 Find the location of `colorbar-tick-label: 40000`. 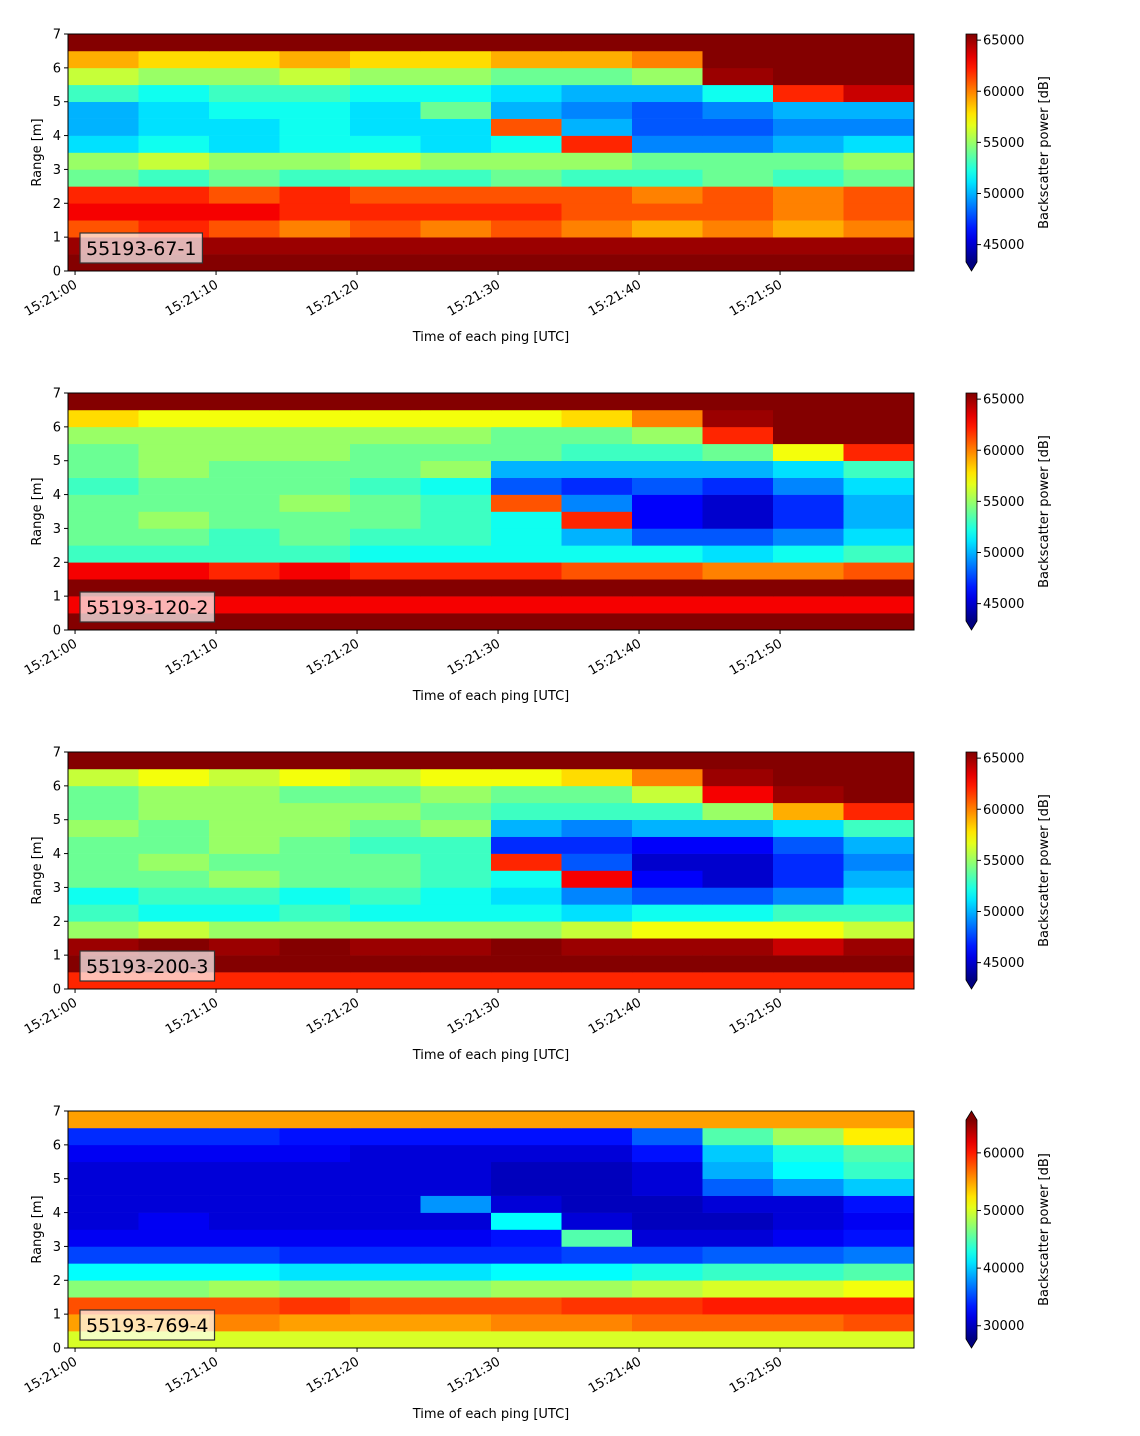

colorbar-tick-label: 40000 is located at coordinates (1003, 1269).